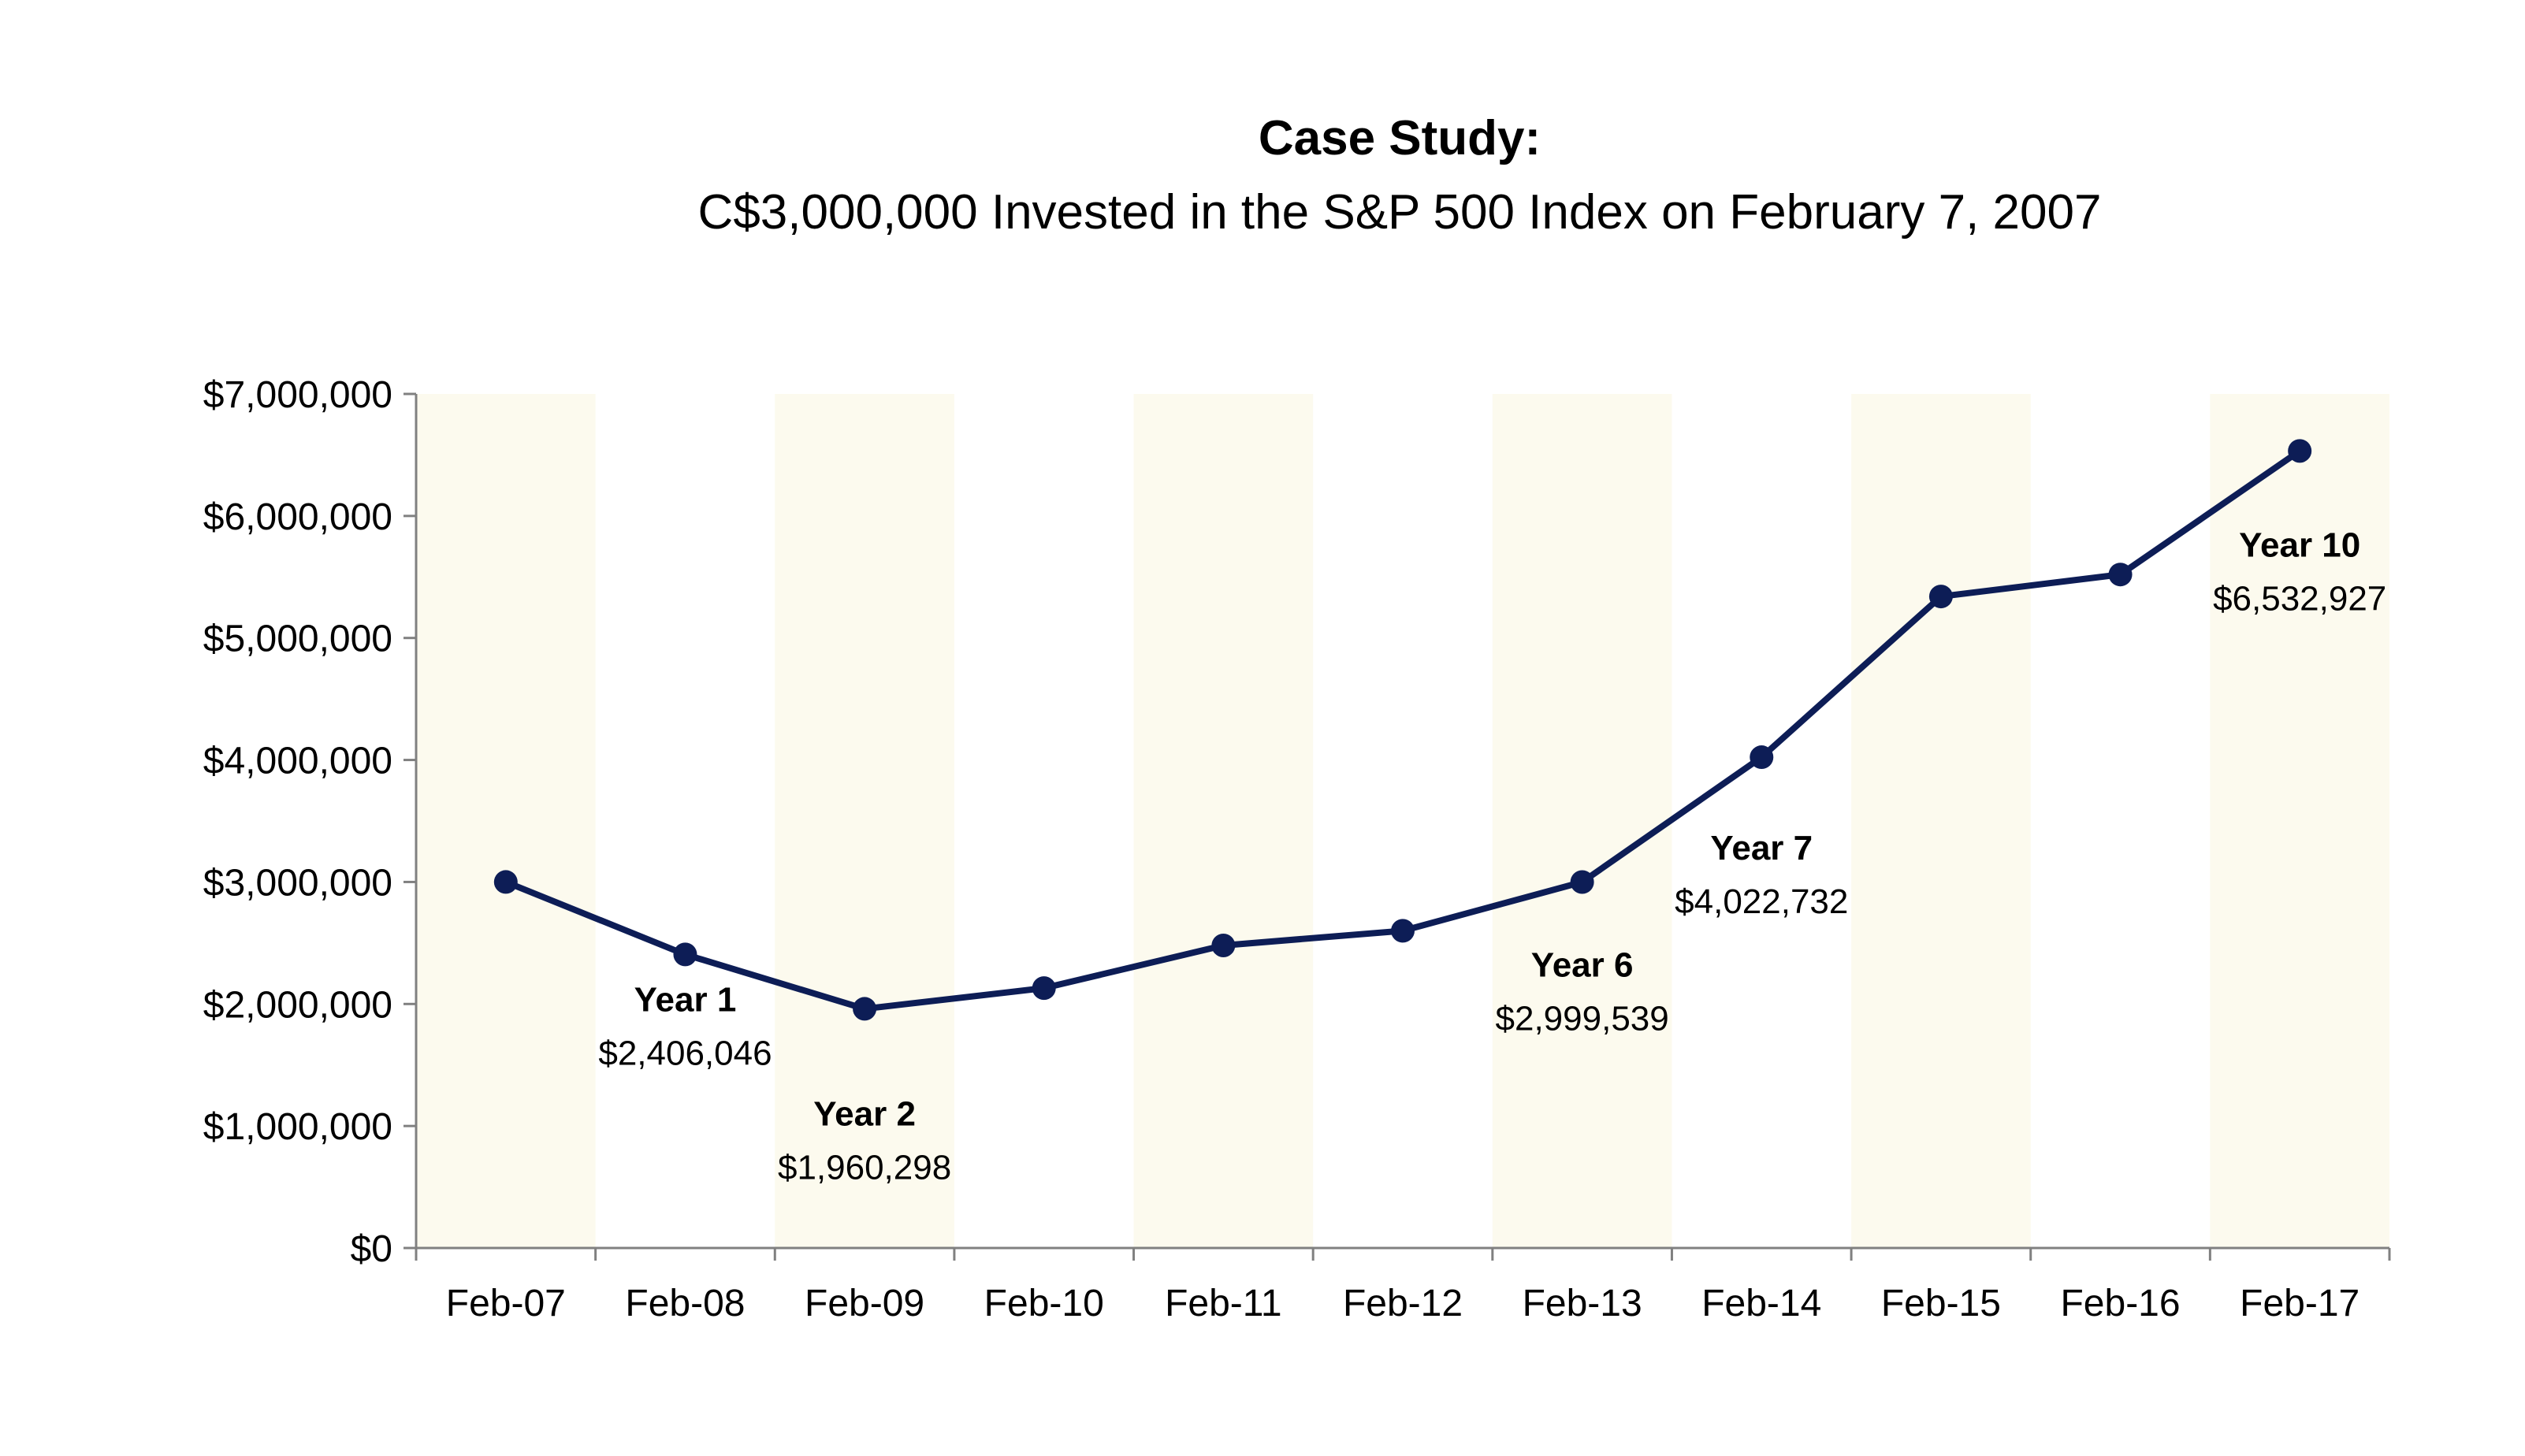 The height and width of the screenshot is (1456, 2525). I want to click on y-tick-label: $7,000,000, so click(297, 395).